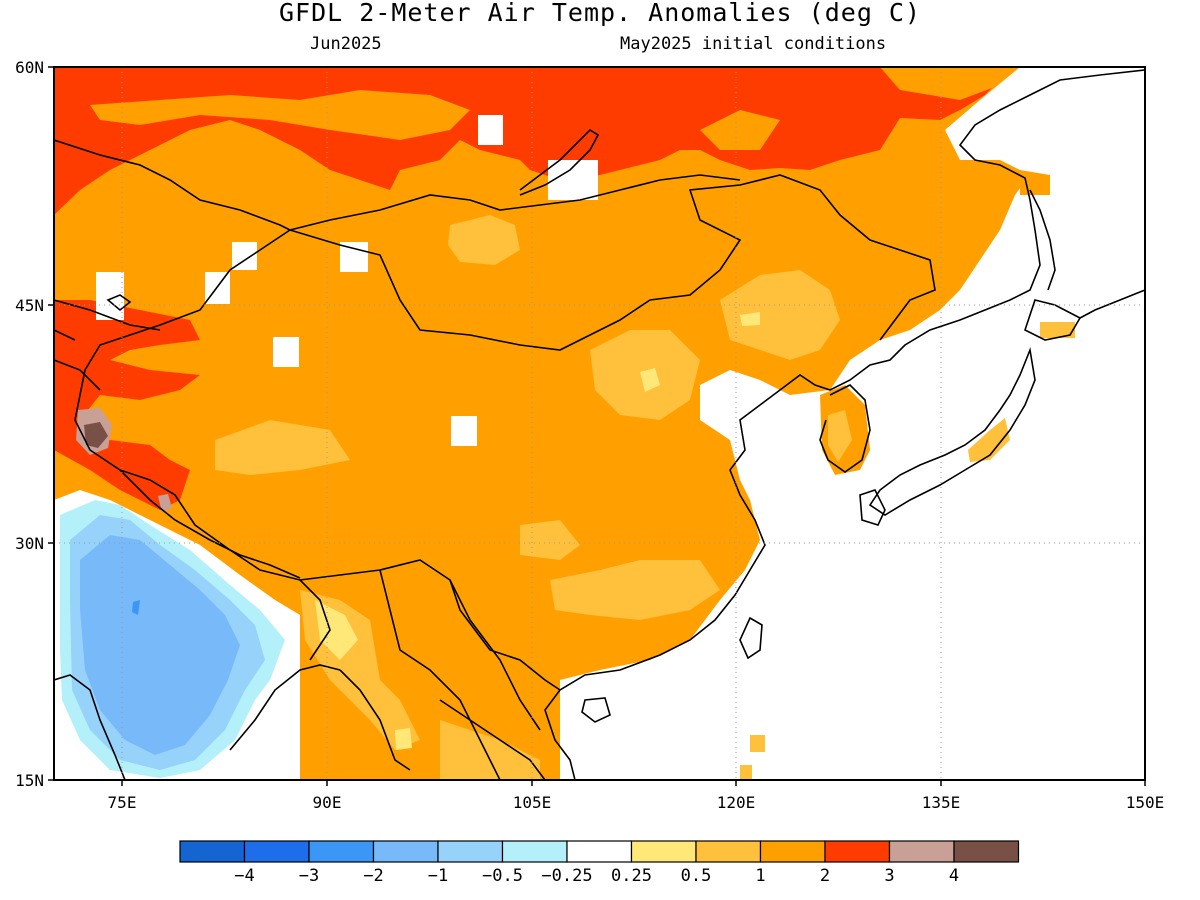 The height and width of the screenshot is (900, 1200). I want to click on field-orange-hokkaido, so click(1057, 330).